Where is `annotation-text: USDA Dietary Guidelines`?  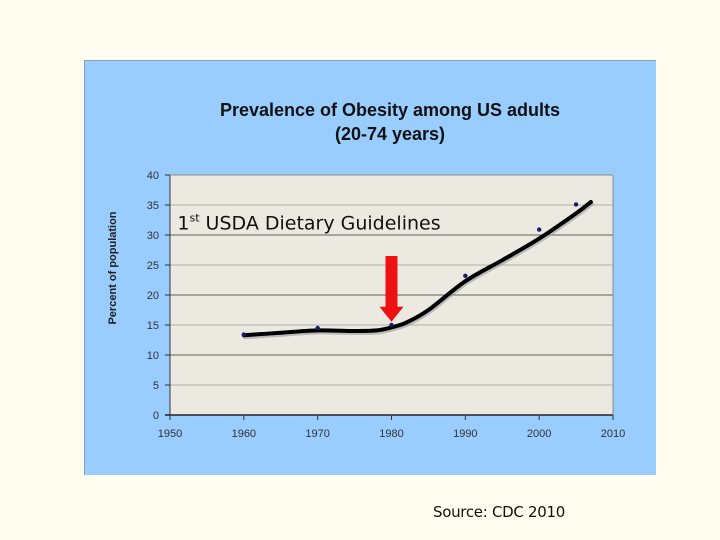 annotation-text: USDA Dietary Guidelines is located at coordinates (320, 224).